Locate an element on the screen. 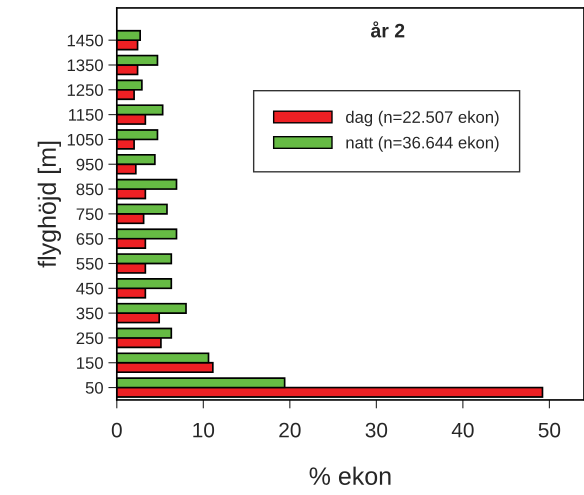  legend-label: natt (n=36.644 ekon) is located at coordinates (422, 144).